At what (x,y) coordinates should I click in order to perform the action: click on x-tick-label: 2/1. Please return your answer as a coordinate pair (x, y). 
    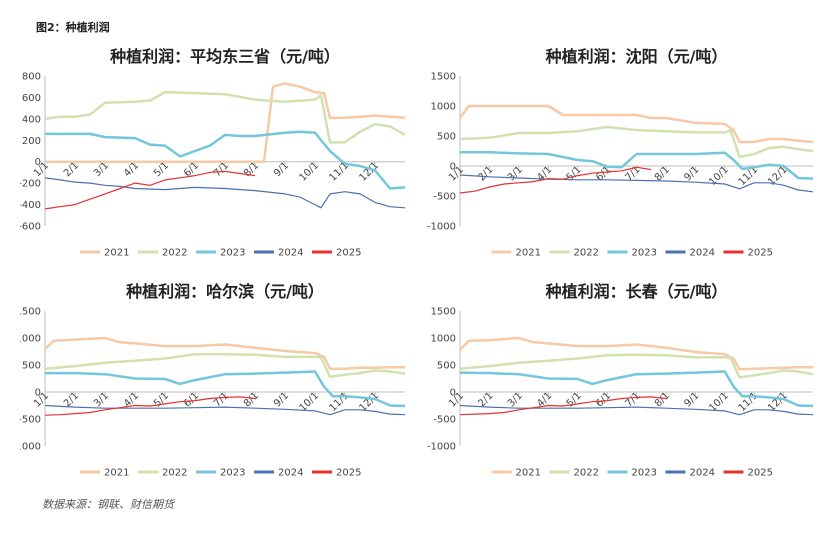
    Looking at the image, I should click on (485, 173).